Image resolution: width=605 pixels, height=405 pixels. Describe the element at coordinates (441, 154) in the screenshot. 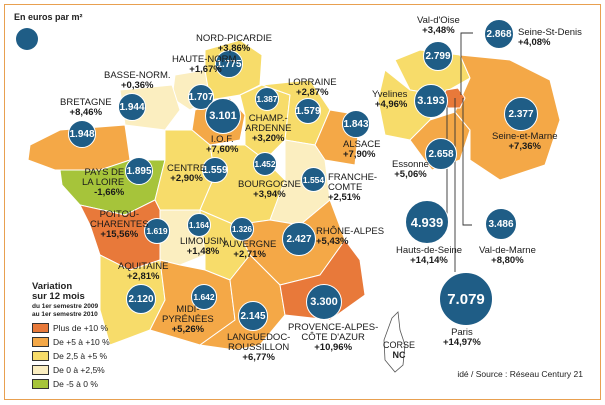

I see `bubble-essonne: 2.658` at that location.